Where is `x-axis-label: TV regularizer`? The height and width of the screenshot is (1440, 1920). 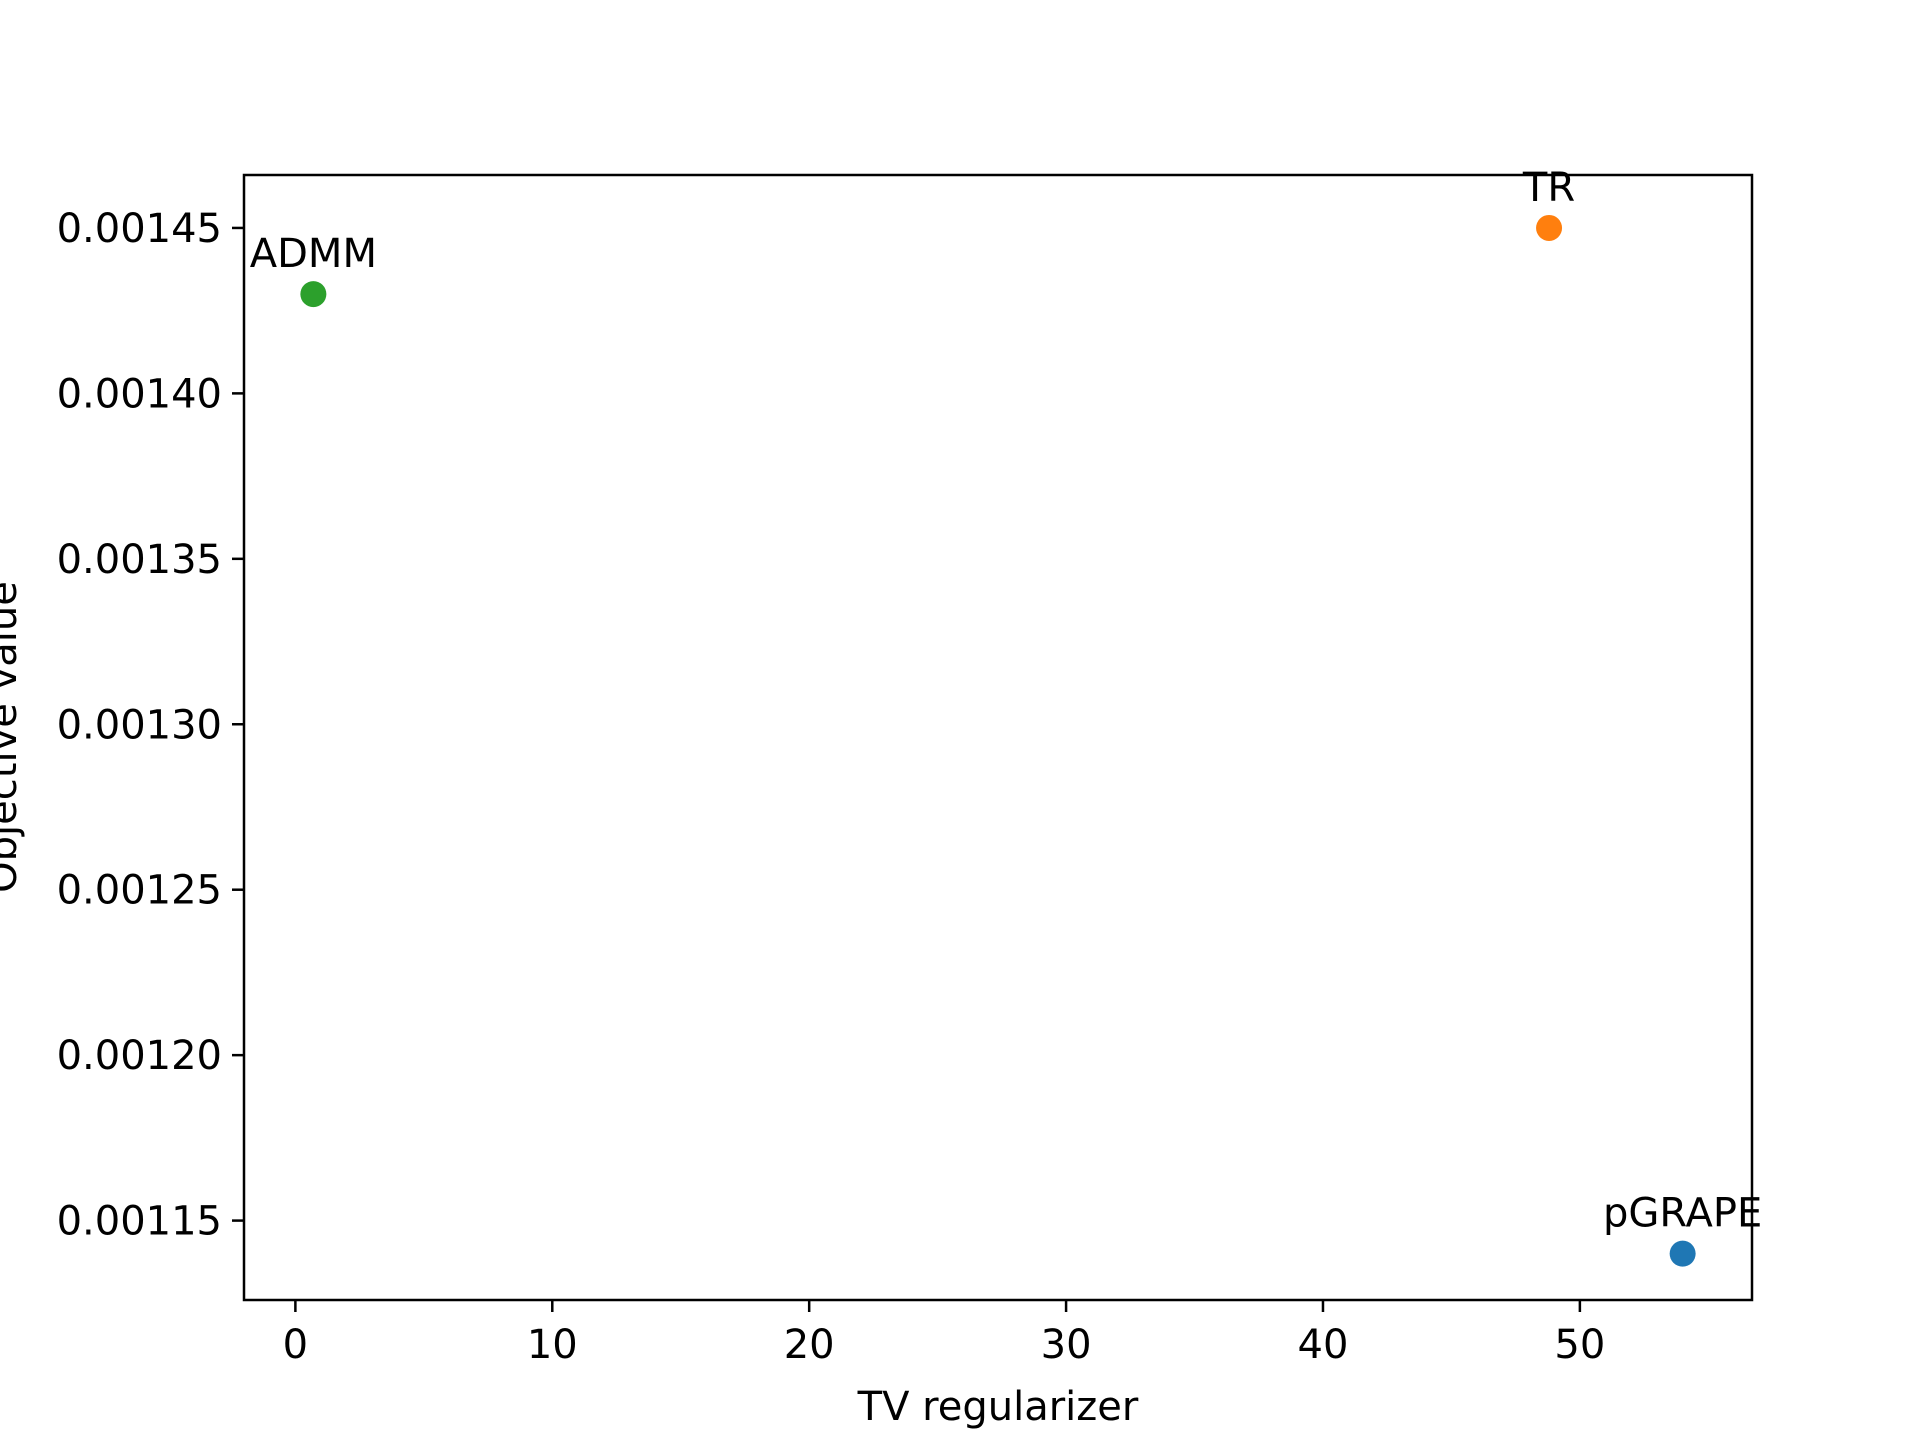
x-axis-label: TV regularizer is located at coordinates (998, 1407).